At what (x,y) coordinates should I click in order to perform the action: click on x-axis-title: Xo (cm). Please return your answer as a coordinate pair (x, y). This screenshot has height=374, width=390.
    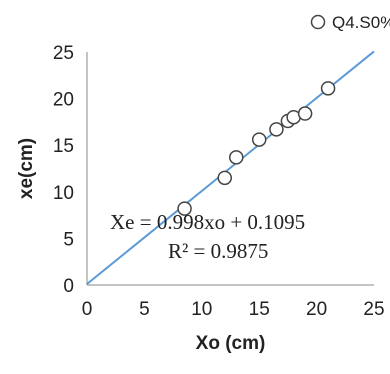
    Looking at the image, I should click on (231, 343).